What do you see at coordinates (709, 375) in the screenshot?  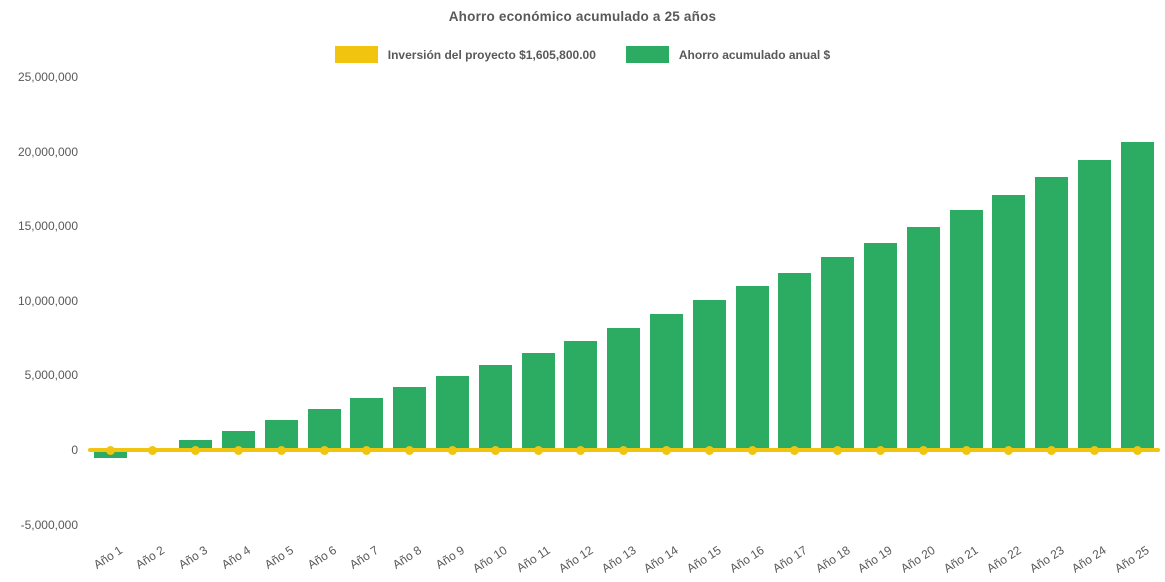 I see `bar-año-15` at bounding box center [709, 375].